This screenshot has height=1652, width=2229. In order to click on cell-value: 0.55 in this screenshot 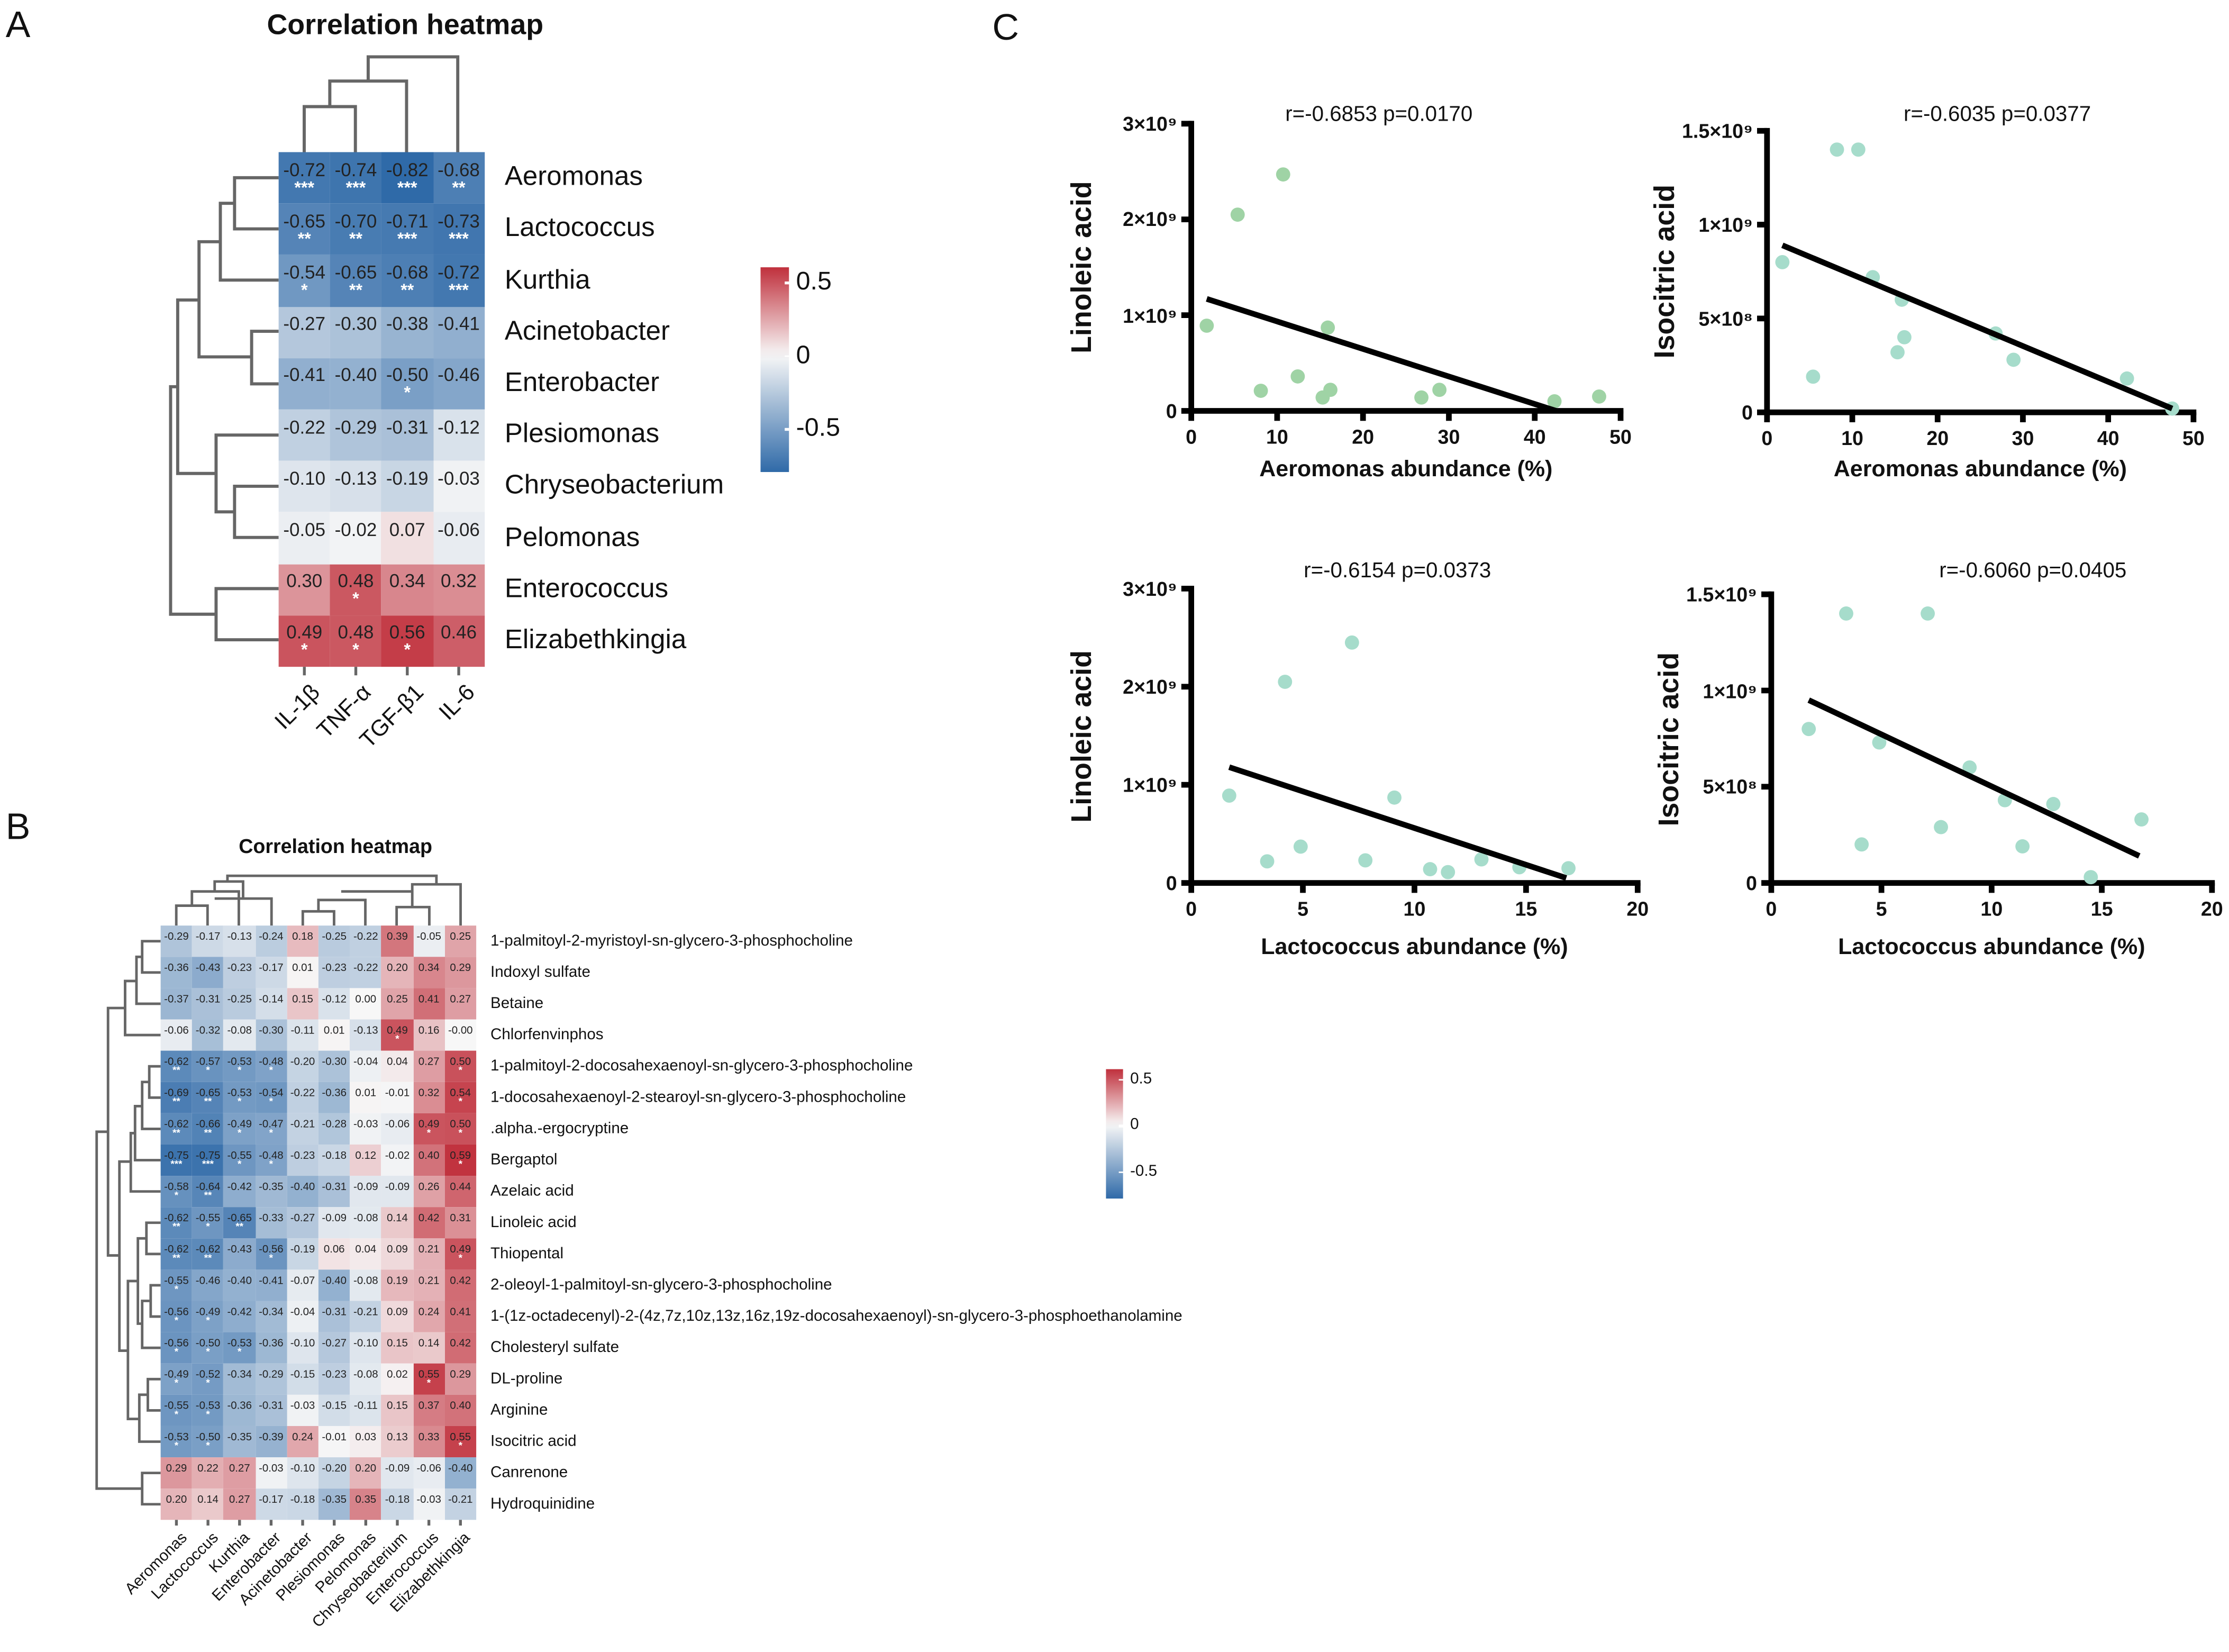, I will do `click(429, 1374)`.